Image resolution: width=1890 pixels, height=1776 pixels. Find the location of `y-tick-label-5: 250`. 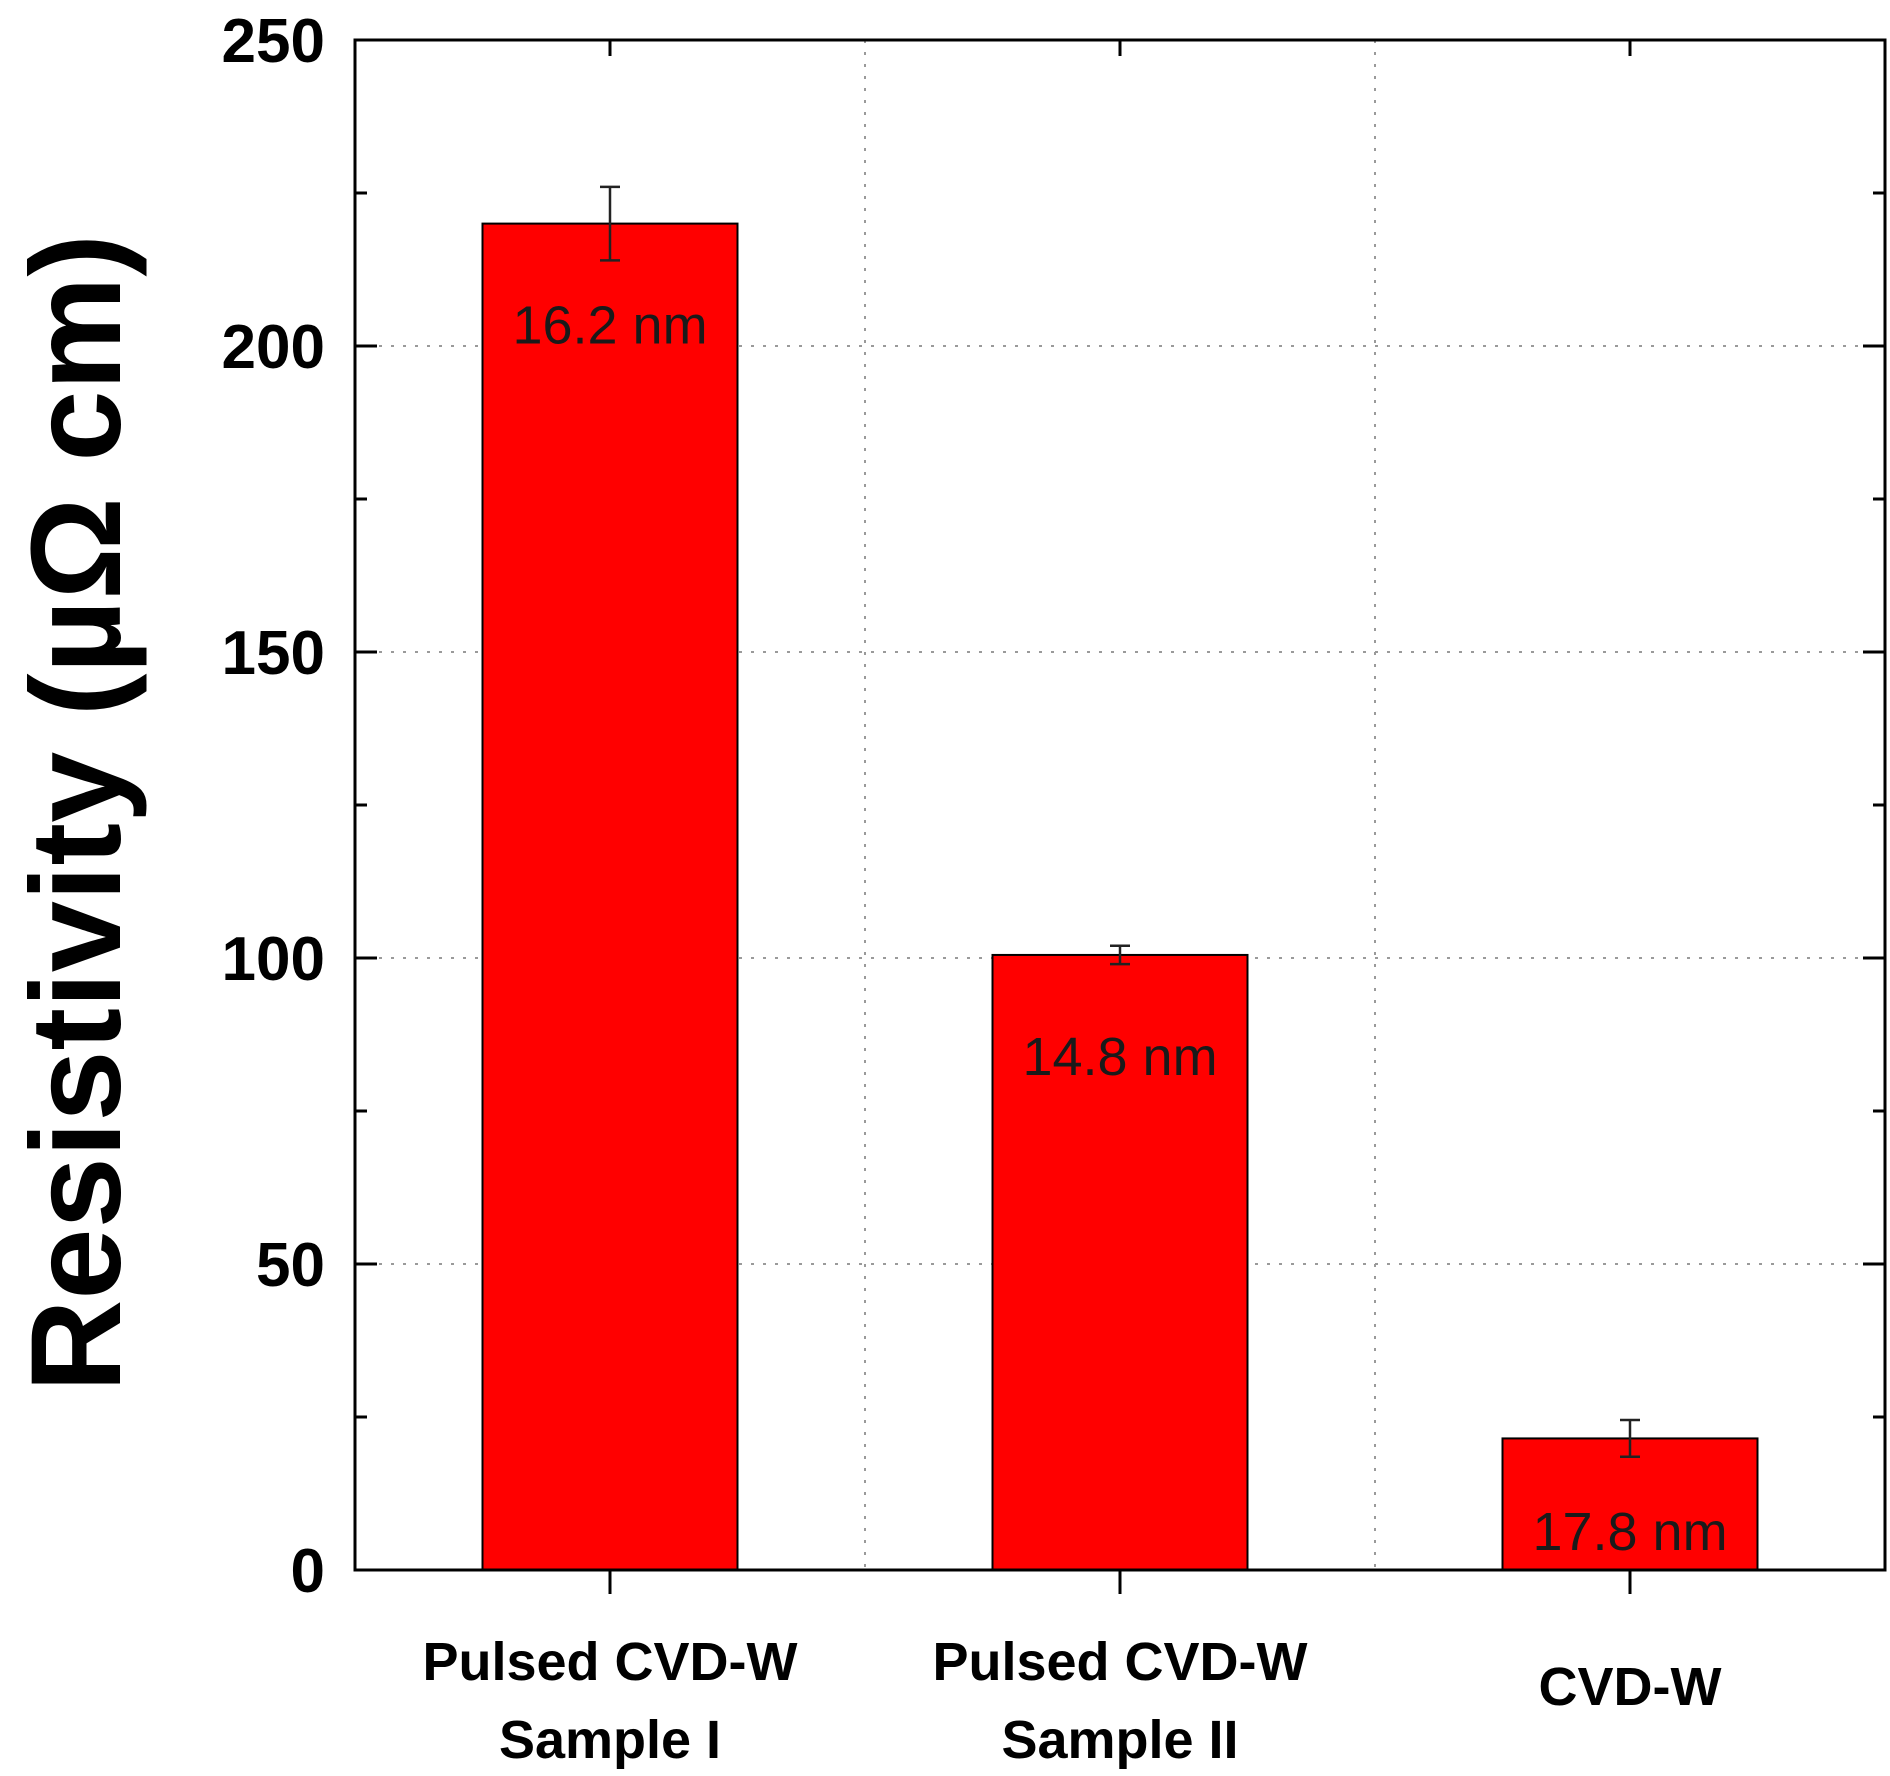

y-tick-label-5: 250 is located at coordinates (273, 41).